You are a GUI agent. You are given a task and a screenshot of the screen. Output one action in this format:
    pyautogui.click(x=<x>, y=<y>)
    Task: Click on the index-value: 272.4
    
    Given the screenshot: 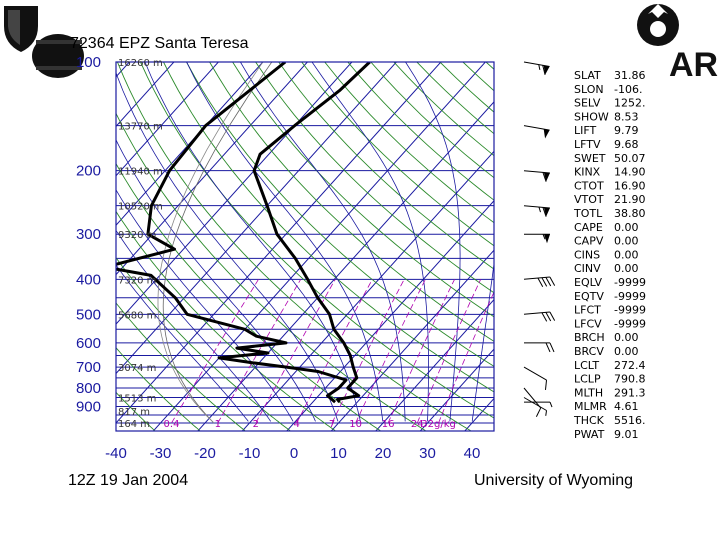 What is the action you would take?
    pyautogui.click(x=630, y=365)
    